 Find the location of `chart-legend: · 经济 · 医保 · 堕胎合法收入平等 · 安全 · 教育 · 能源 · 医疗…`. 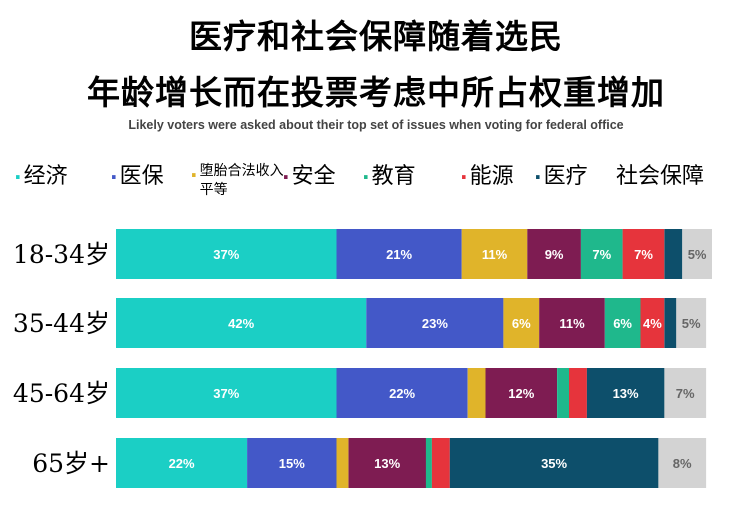

chart-legend: · 经济 · 医保 · 堕胎合法收入平等 · 安全 · 教育 · 能源 · 医疗… is located at coordinates (376, 190).